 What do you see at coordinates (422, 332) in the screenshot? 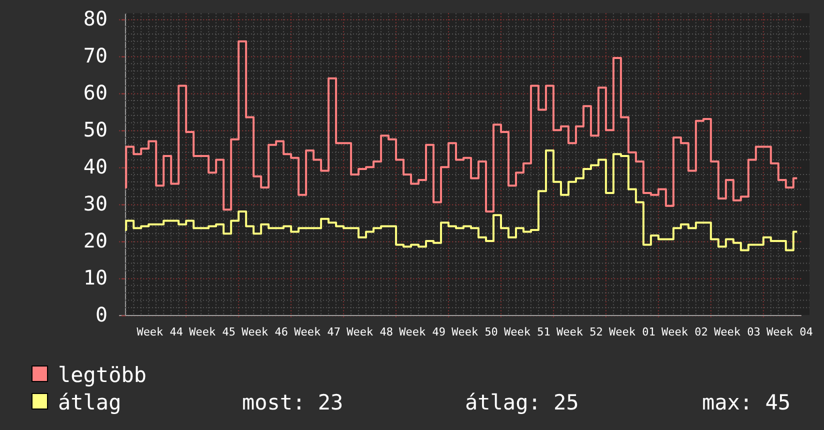
I see `x-tick-label: Week 49` at bounding box center [422, 332].